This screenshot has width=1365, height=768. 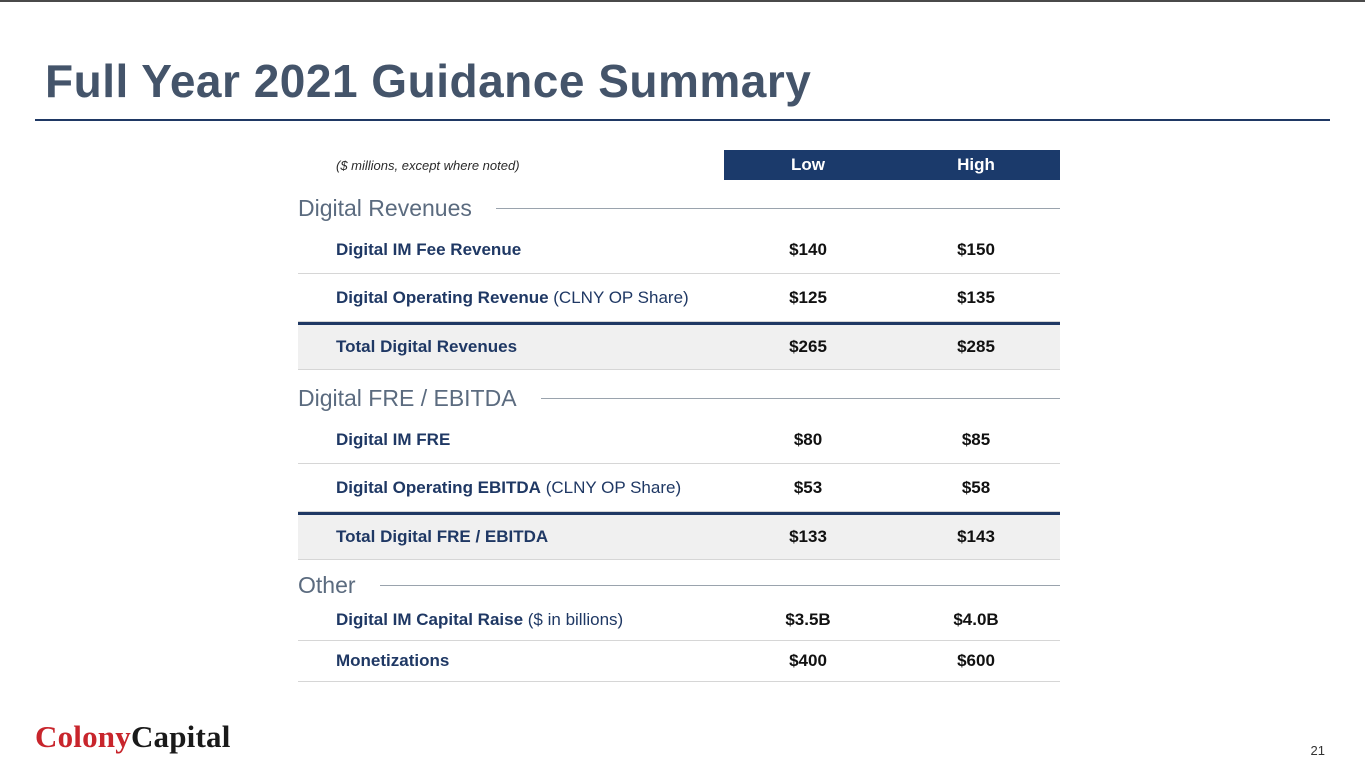 I want to click on value-high: $58, so click(x=976, y=487).